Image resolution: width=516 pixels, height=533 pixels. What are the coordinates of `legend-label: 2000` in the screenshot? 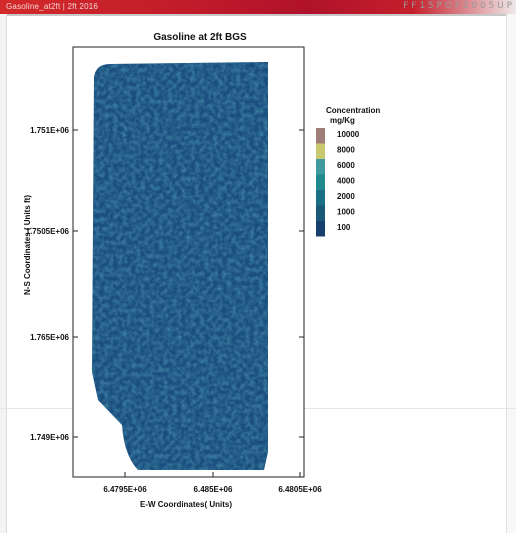 It's located at (346, 196).